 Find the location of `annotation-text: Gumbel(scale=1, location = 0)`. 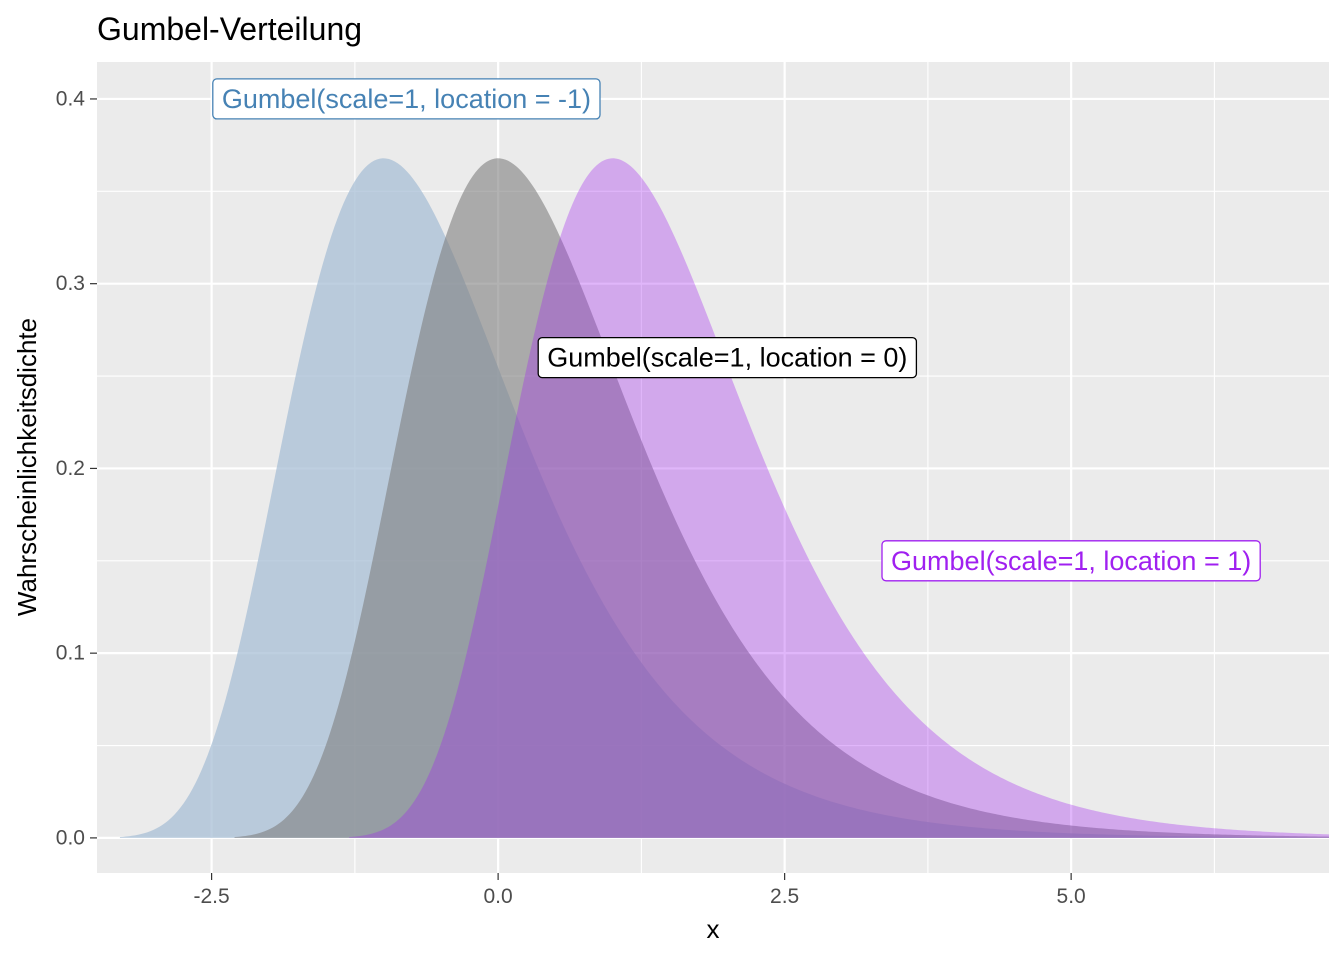

annotation-text: Gumbel(scale=1, location = 0) is located at coordinates (727, 358).